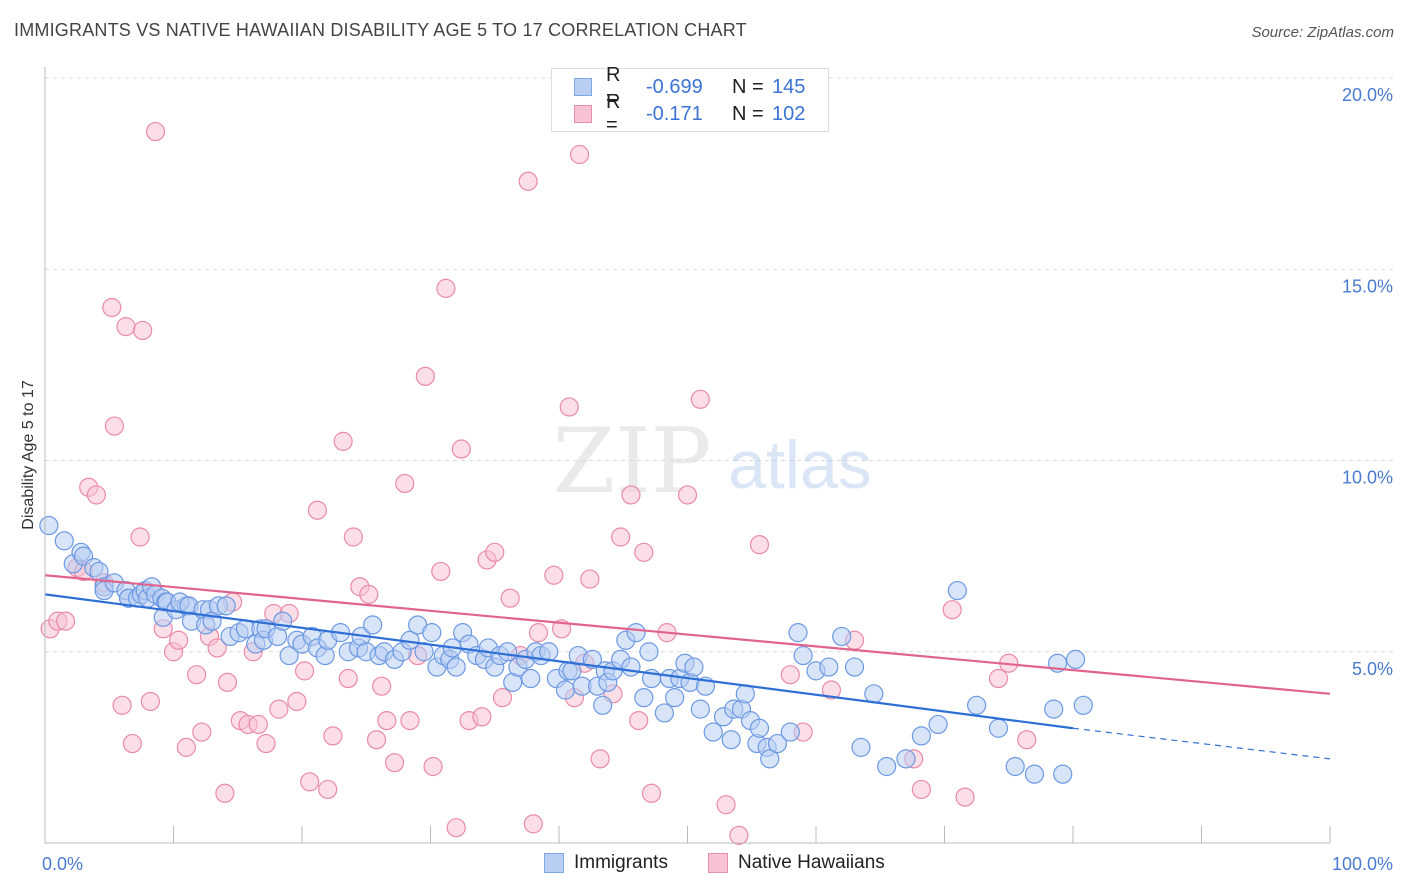 The height and width of the screenshot is (892, 1406). Describe the element at coordinates (583, 87) in the screenshot. I see `legend-swatch-immigrants` at that location.